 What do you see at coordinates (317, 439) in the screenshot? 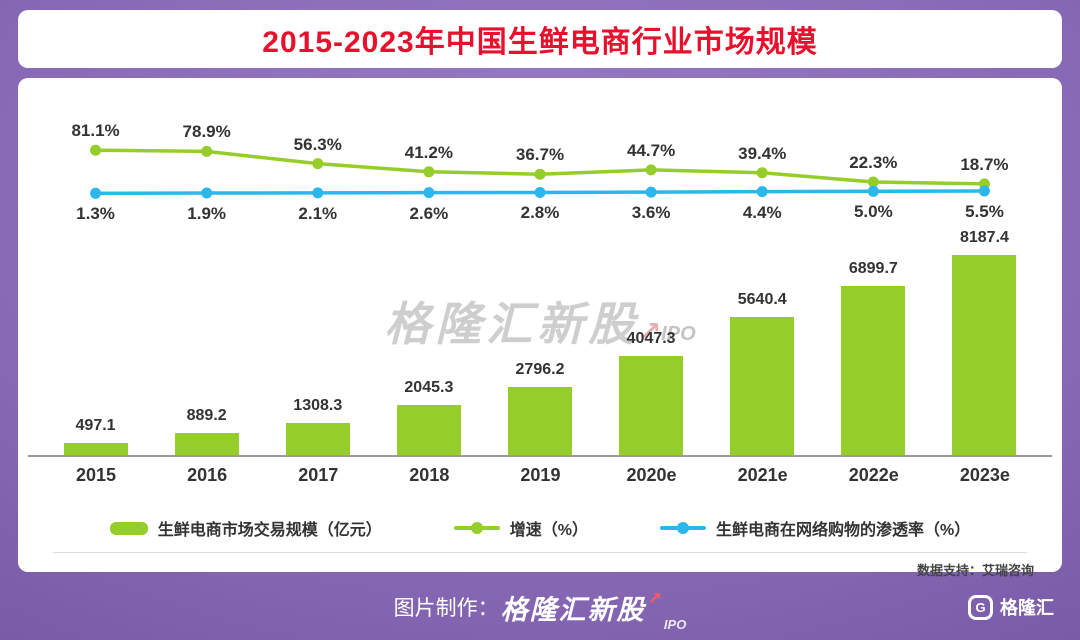
I see `bar-2017` at bounding box center [317, 439].